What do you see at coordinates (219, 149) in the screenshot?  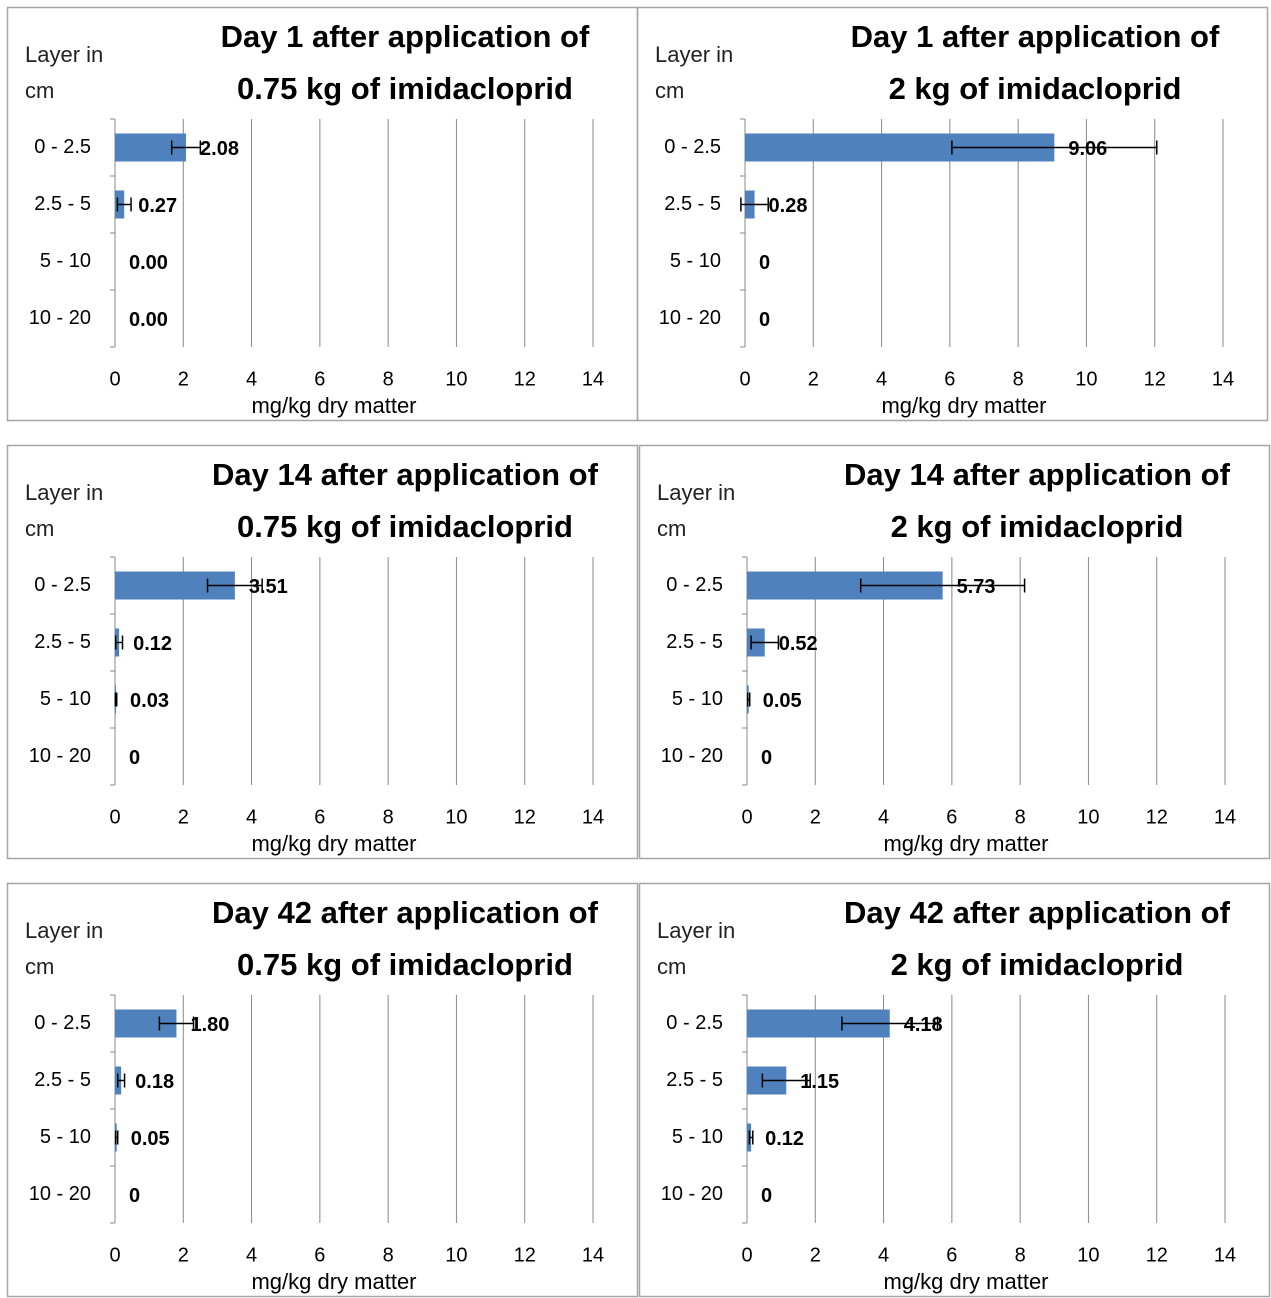 I see `data-label: 2.08` at bounding box center [219, 149].